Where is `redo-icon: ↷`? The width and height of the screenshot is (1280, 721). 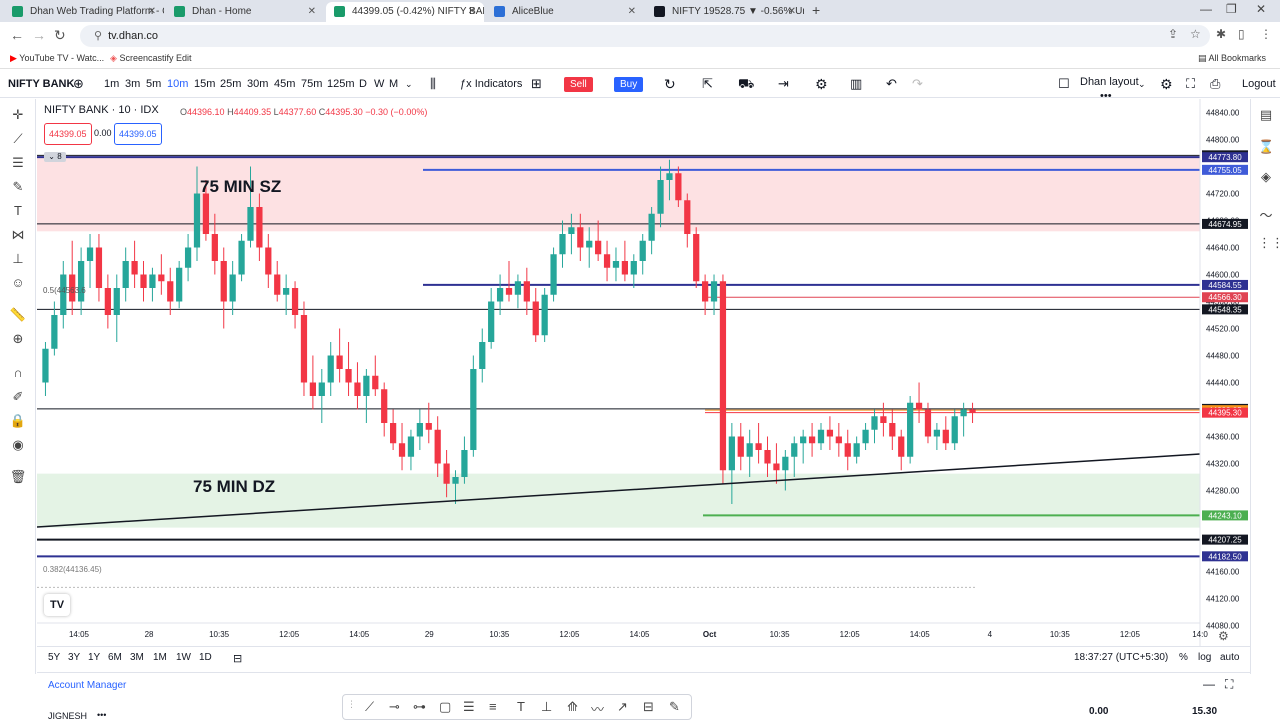
redo-icon: ↷ is located at coordinates (917, 83).